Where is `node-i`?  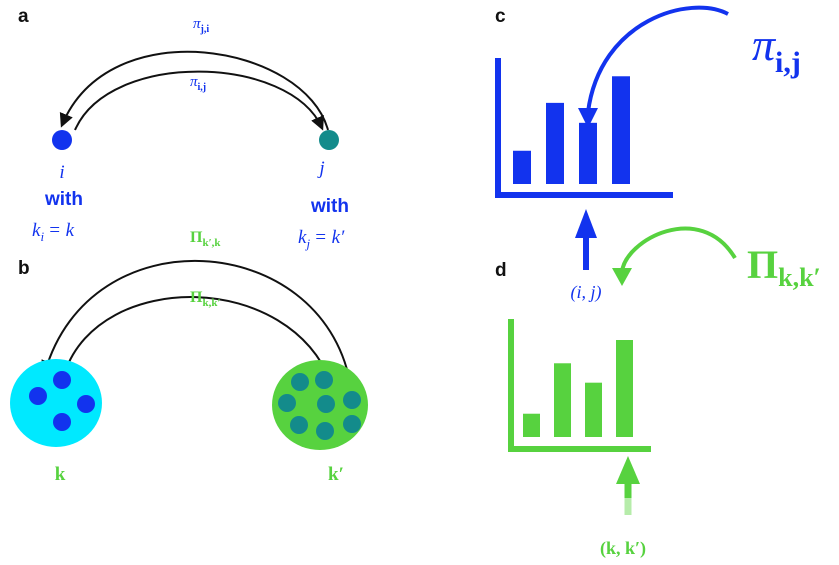
node-i is located at coordinates (62, 140).